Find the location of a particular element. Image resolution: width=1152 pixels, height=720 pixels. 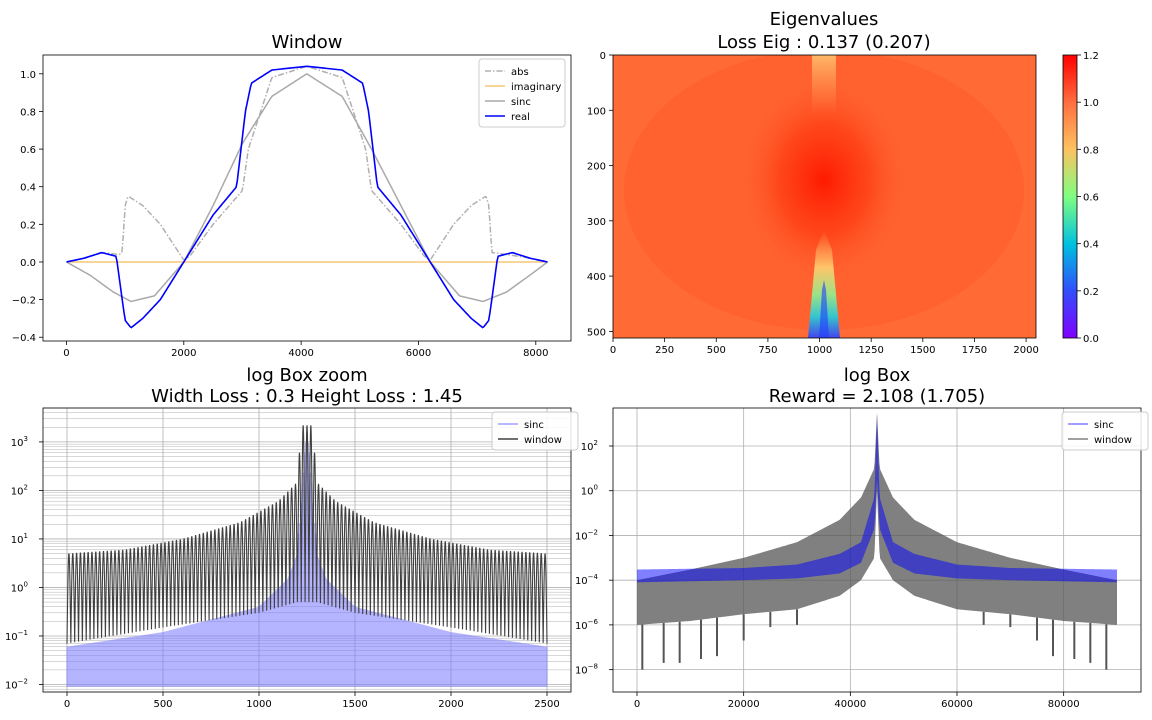

window-xtick-label: 0 is located at coordinates (66, 353).